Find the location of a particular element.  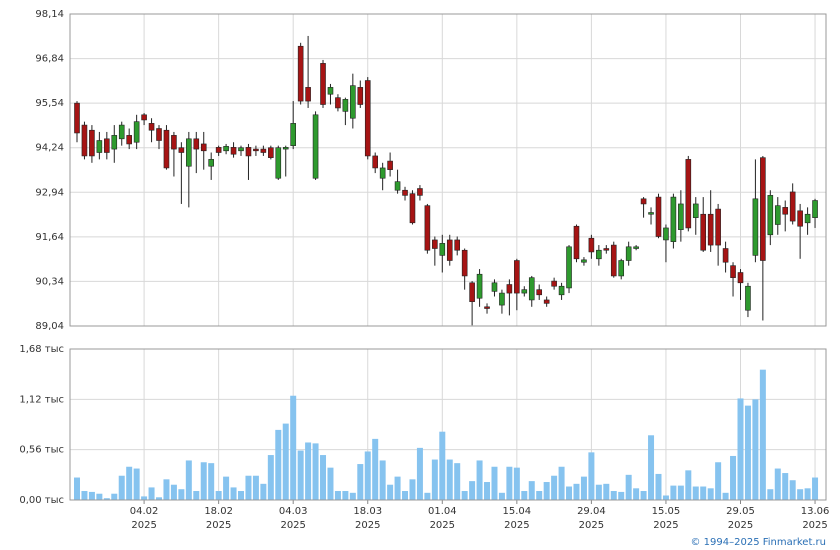

x-tick-label: 18.02 is located at coordinates (218, 511).